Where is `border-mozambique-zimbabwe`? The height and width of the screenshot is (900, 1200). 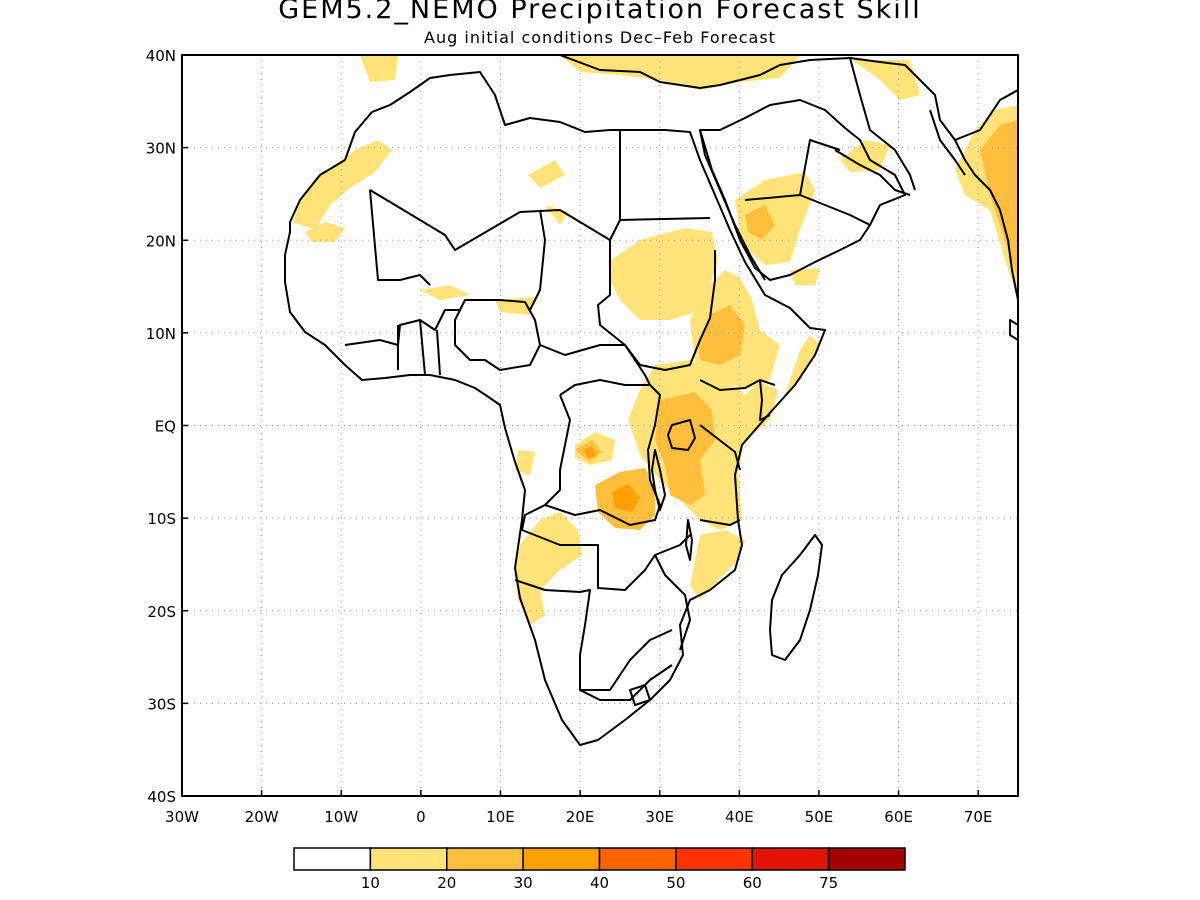 border-mozambique-zimbabwe is located at coordinates (672, 602).